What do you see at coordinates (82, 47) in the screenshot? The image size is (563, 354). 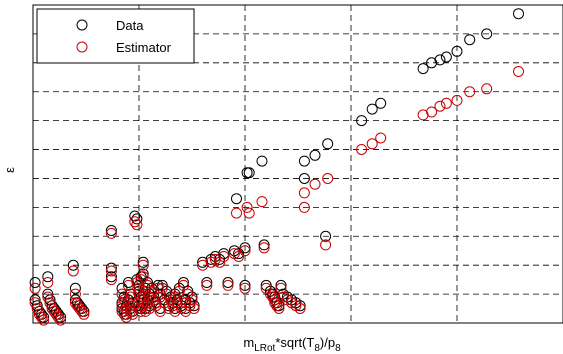 I see `legend-marker-estimator` at bounding box center [82, 47].